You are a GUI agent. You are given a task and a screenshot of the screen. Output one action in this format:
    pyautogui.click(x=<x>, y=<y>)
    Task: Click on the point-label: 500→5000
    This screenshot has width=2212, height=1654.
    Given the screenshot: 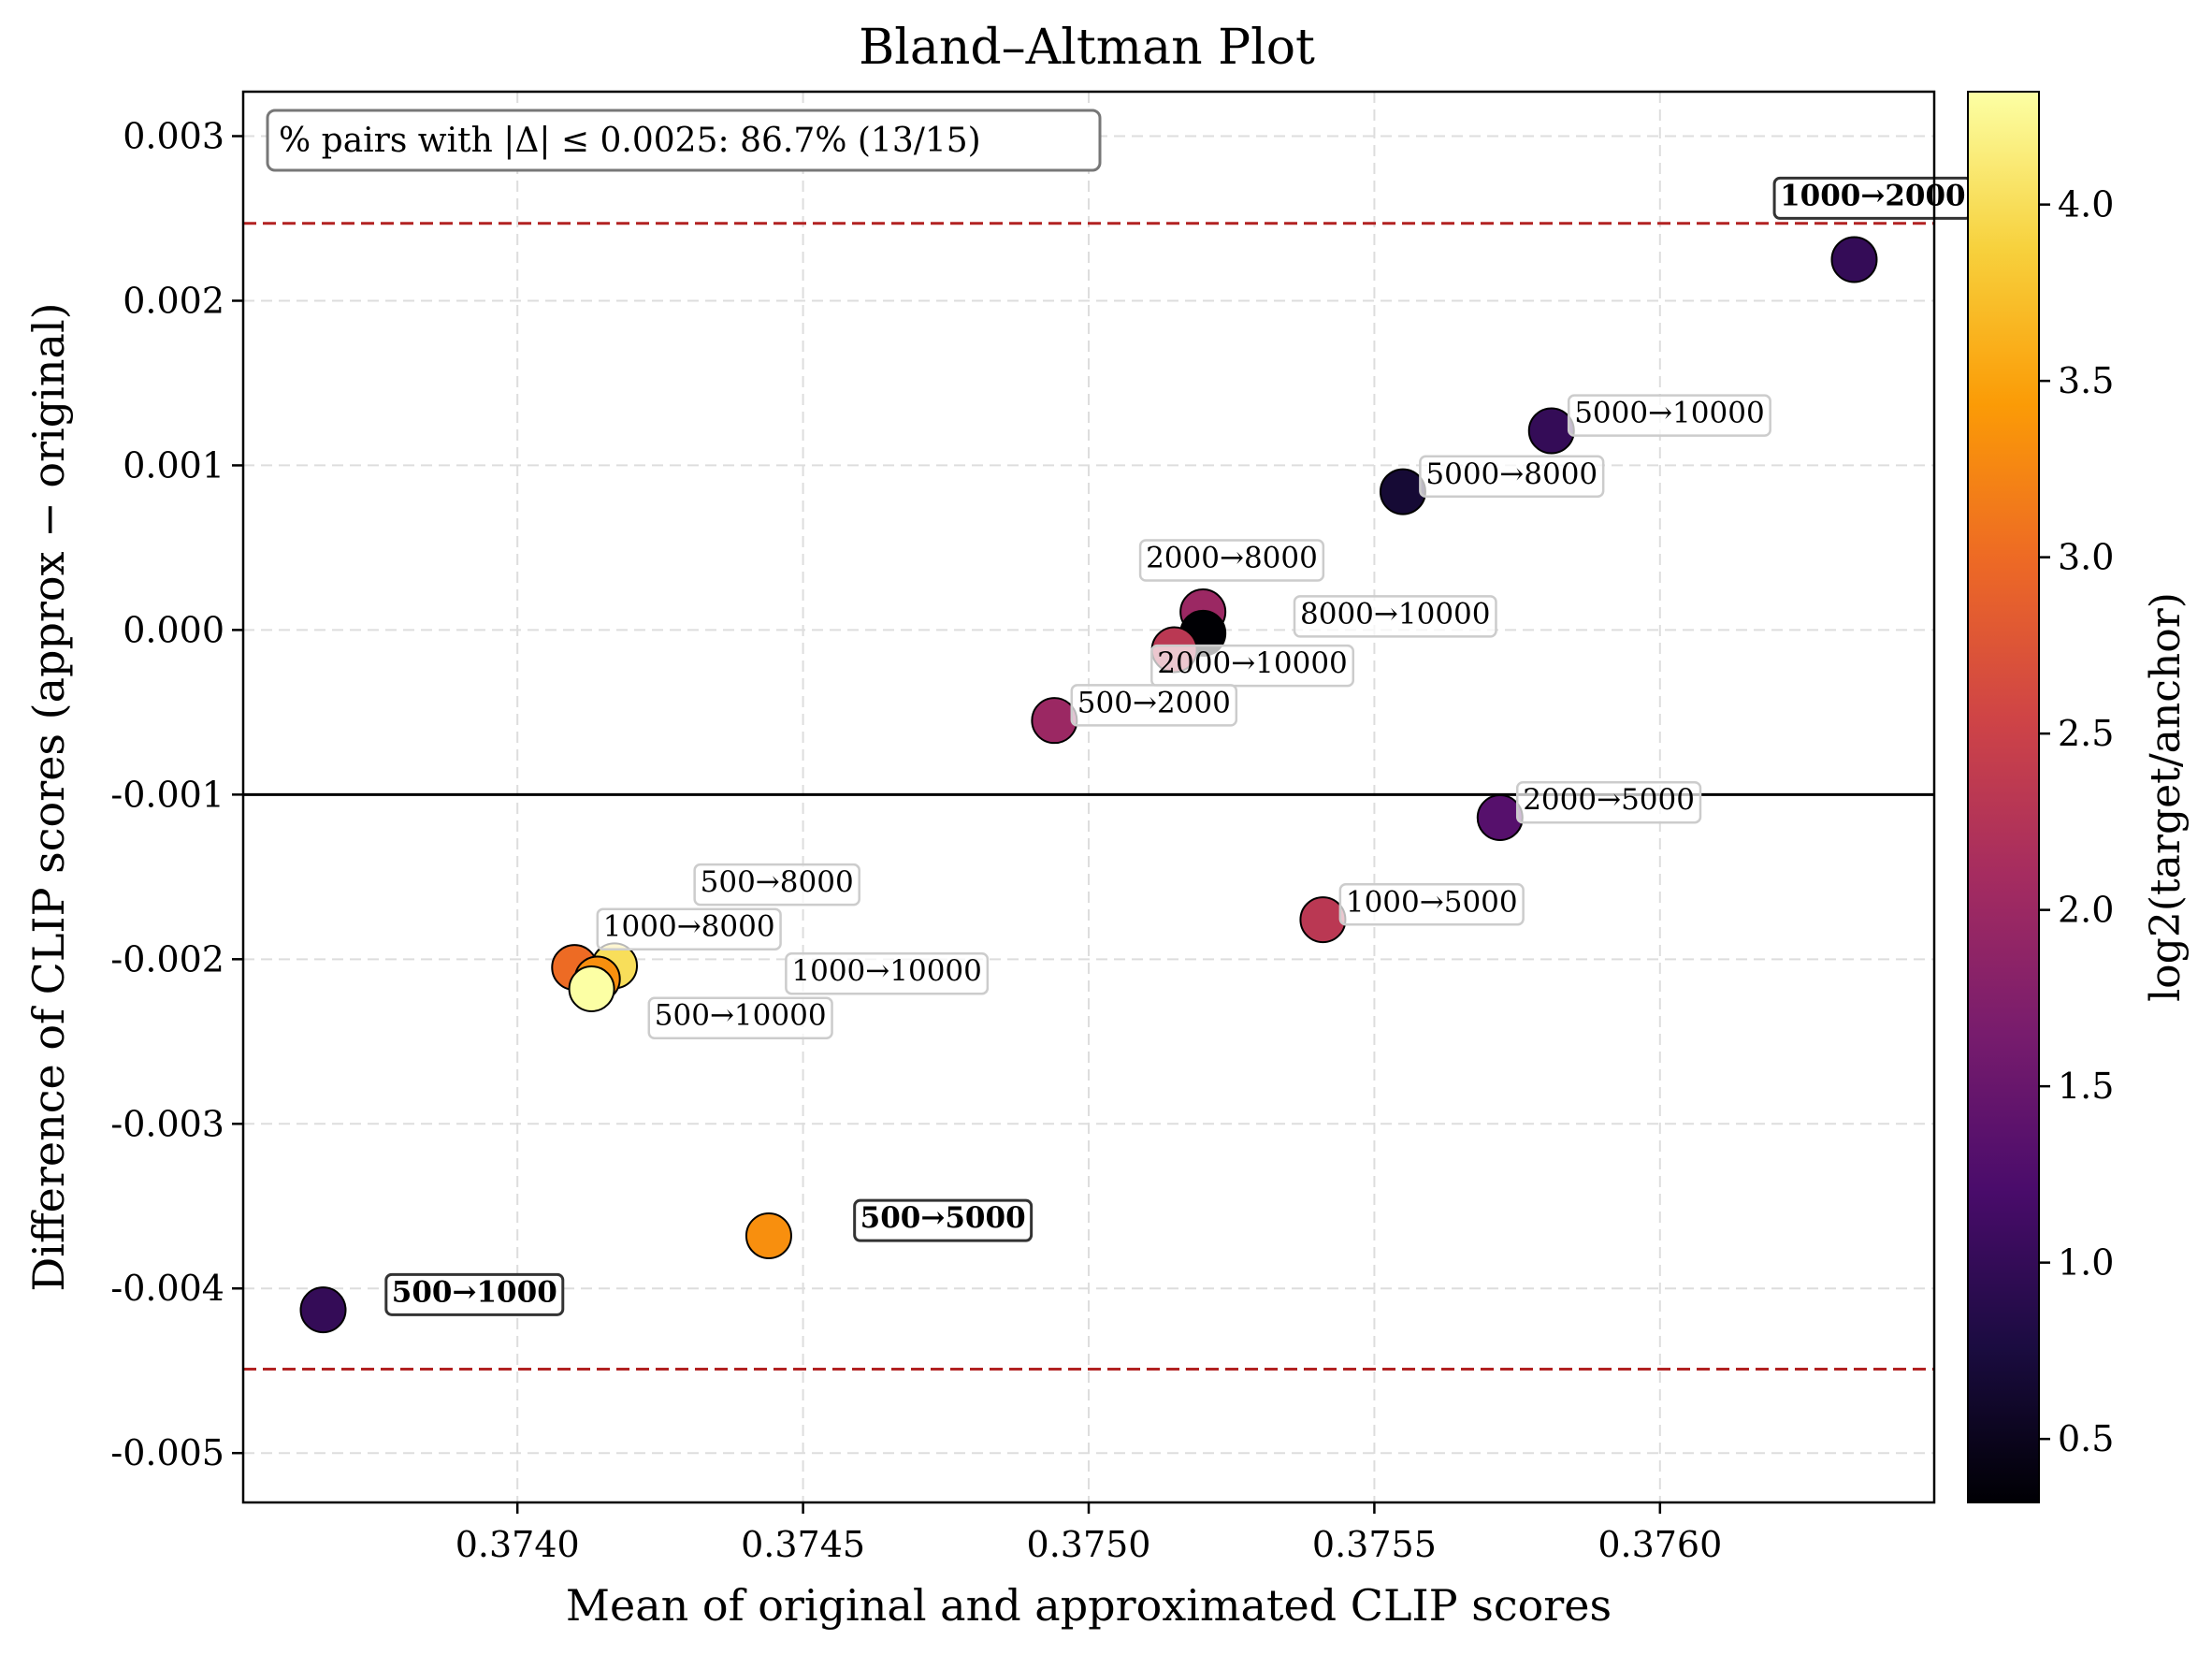 What is the action you would take?
    pyautogui.click(x=944, y=1220)
    